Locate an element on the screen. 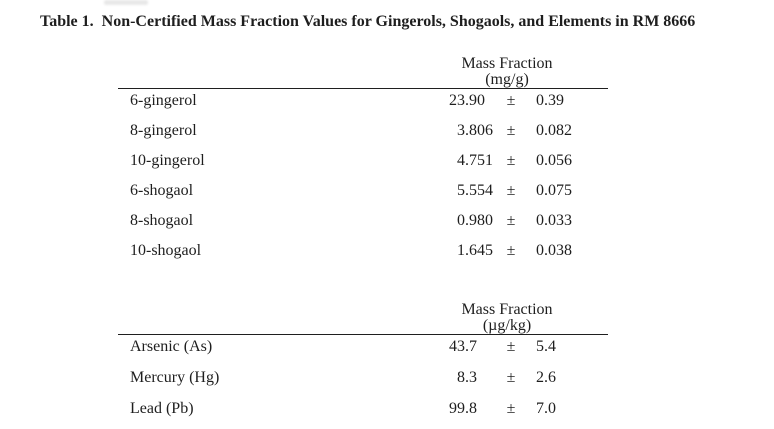 The height and width of the screenshot is (429, 774). value-integer: 23 is located at coordinates (457, 100).